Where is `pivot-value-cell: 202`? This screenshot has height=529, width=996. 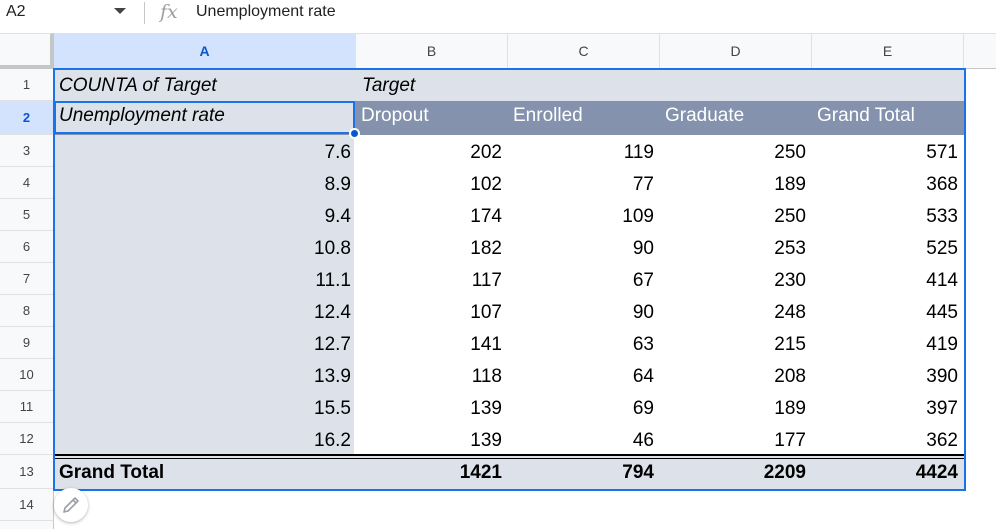 pivot-value-cell: 202 is located at coordinates (486, 152).